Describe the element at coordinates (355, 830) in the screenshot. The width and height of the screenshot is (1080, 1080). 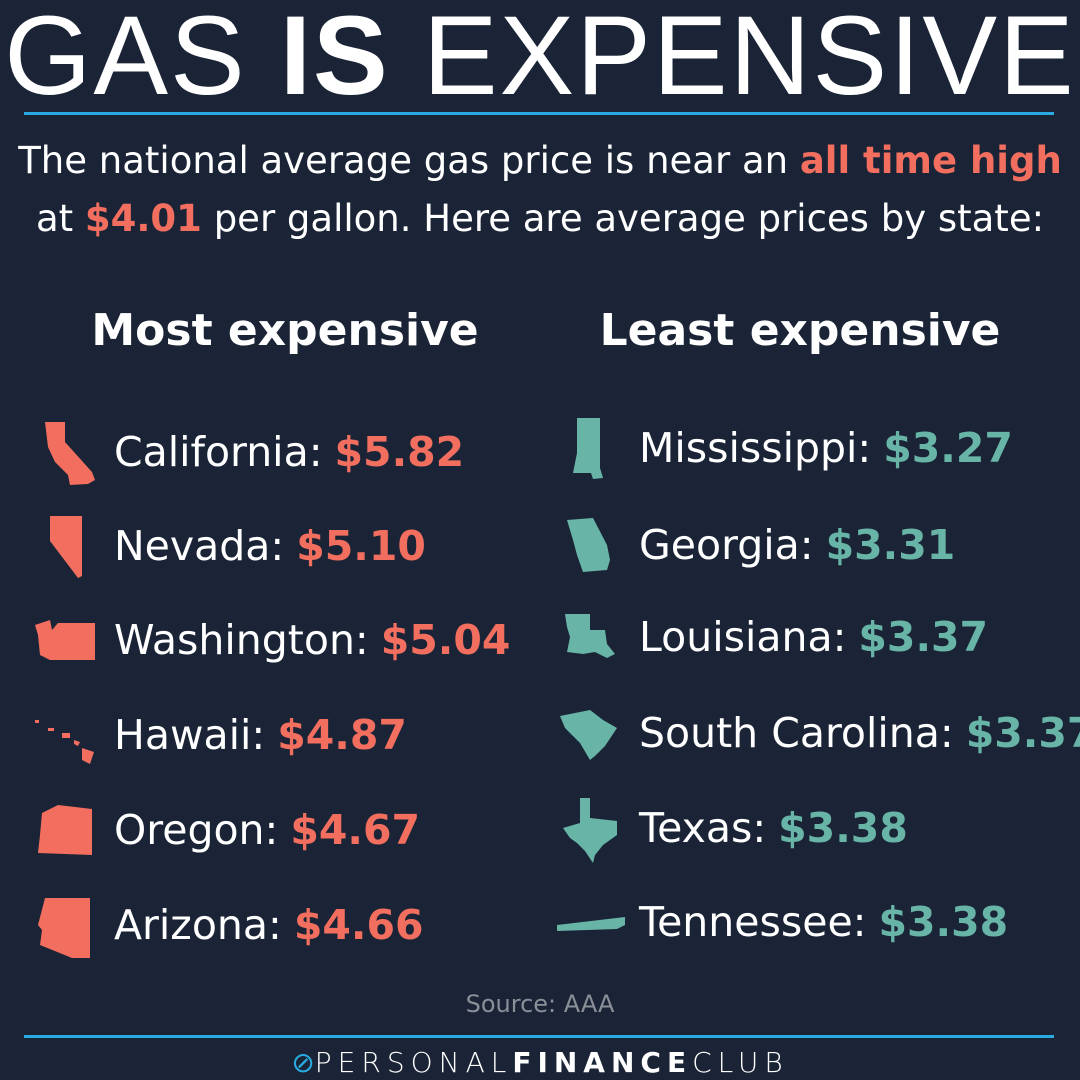
I see `state-price: $4.67` at that location.